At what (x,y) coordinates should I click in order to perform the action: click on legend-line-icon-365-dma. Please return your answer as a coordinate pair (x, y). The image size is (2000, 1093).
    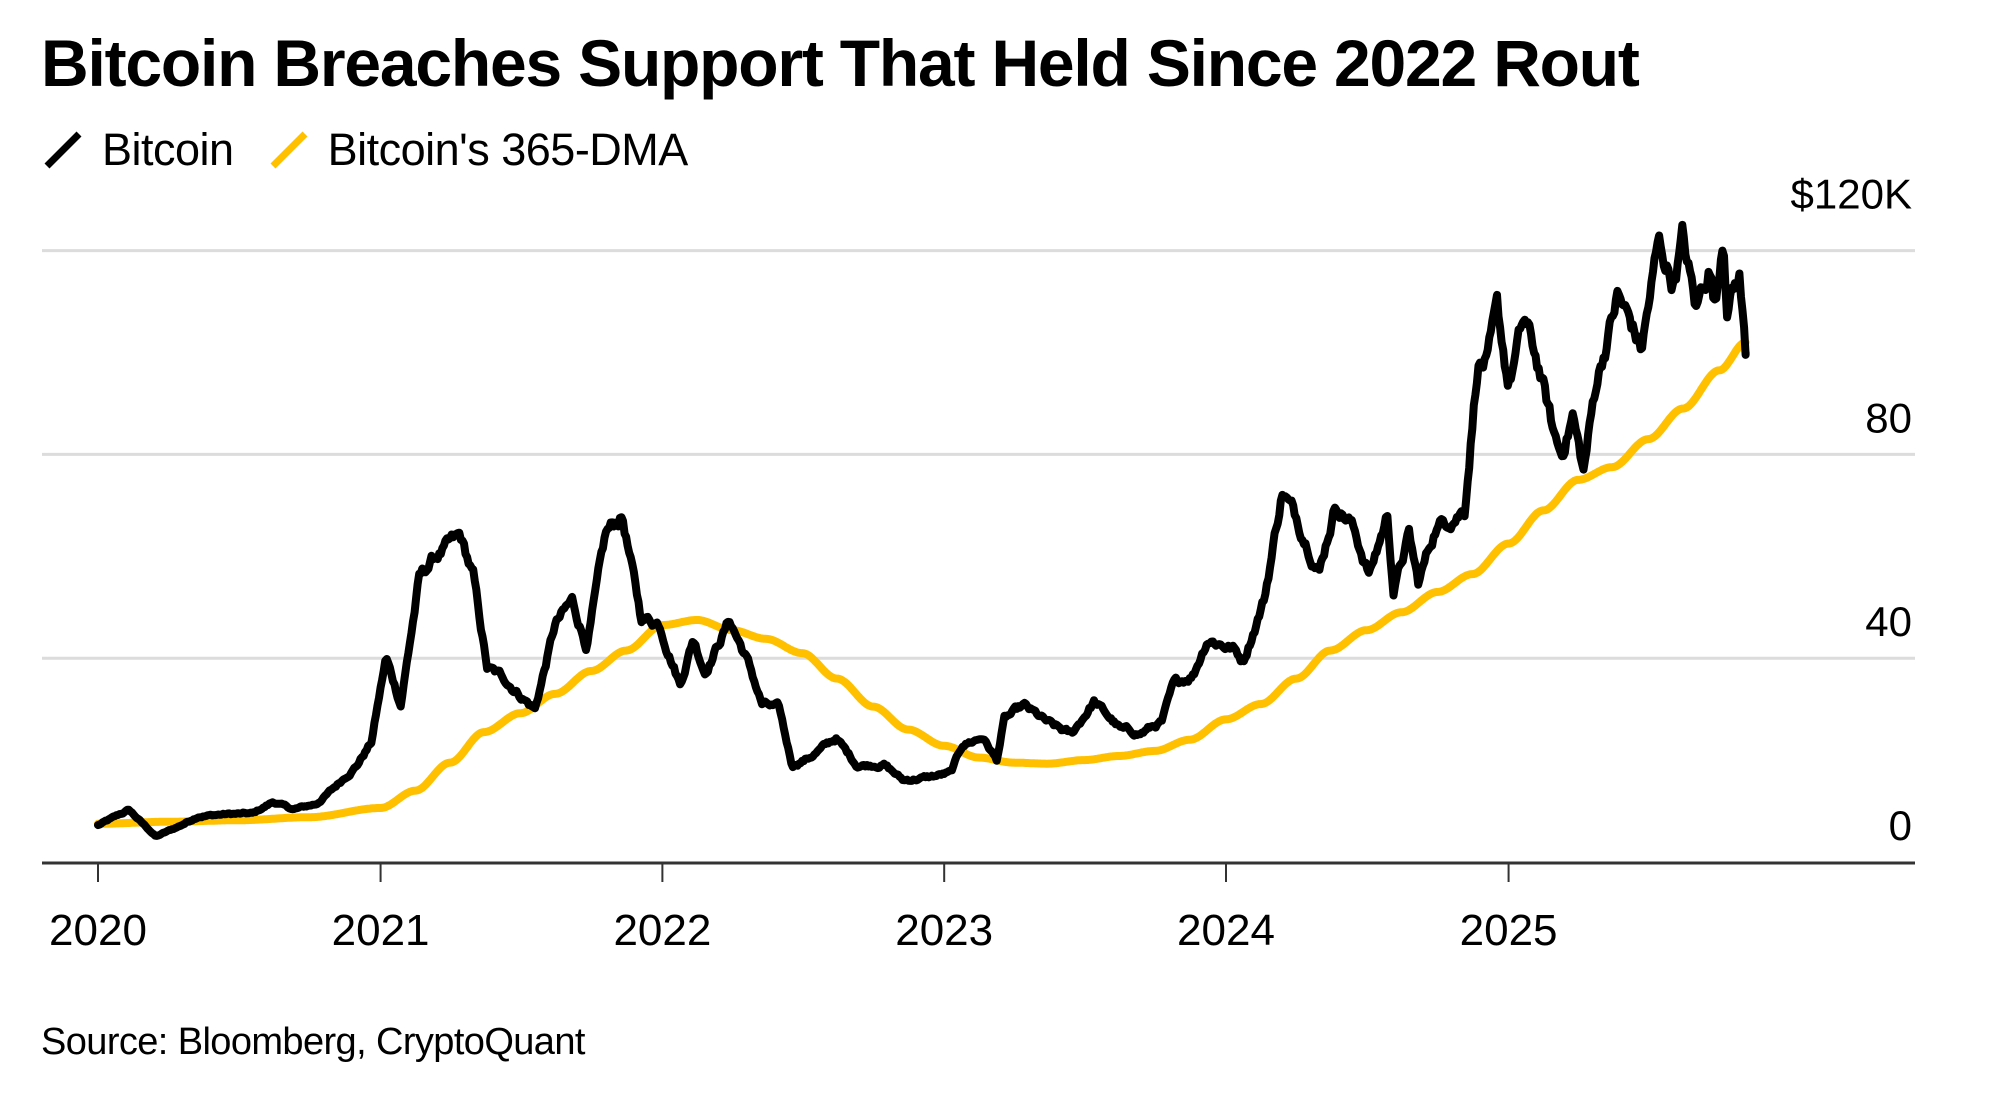
    Looking at the image, I should click on (289, 150).